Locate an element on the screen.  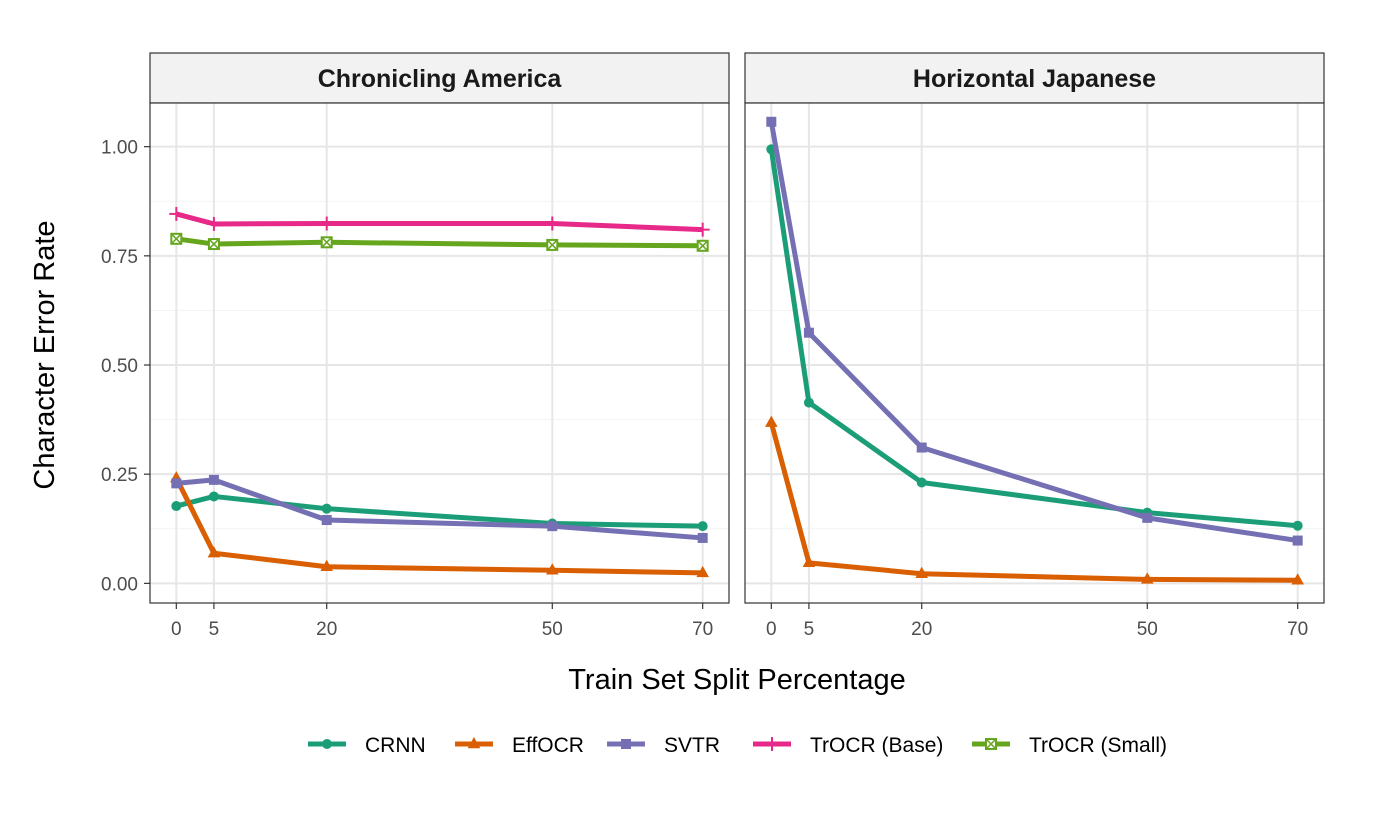
y-tick-label: 0.75 is located at coordinates (119, 257).